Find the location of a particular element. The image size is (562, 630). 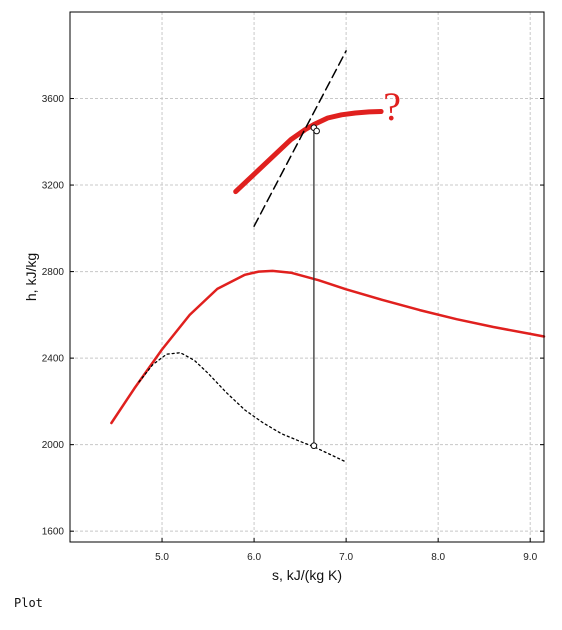

y-axis-label: h, kJ/kg is located at coordinates (31, 277).